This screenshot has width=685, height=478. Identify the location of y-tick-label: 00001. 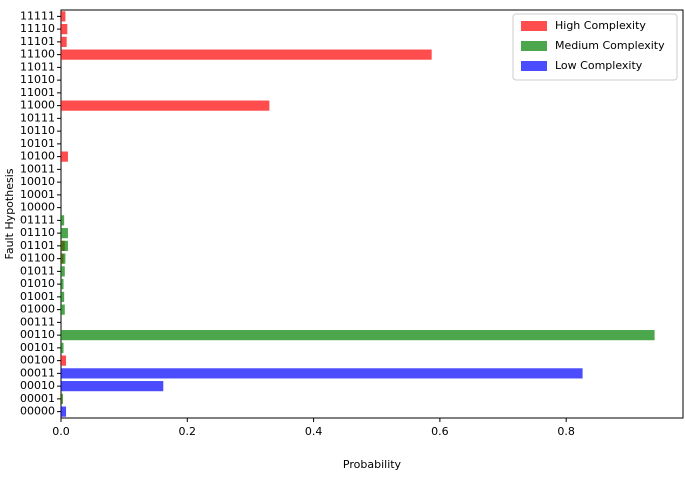
(37, 398).